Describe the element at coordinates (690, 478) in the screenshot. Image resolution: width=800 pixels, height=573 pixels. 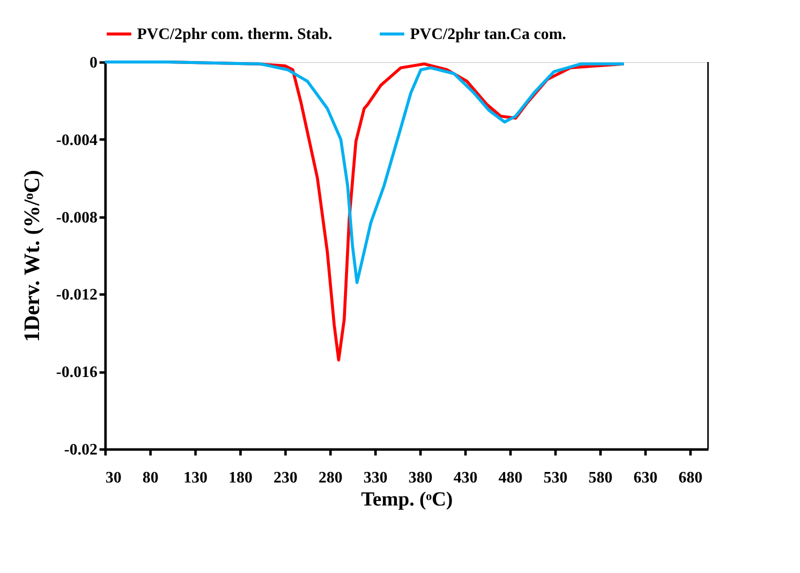
I see `x-tick-label: 680` at that location.